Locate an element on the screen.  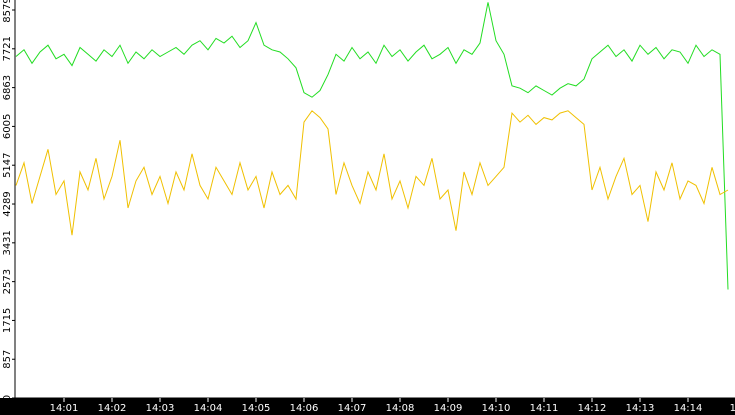
x-tick-label: 14:12 is located at coordinates (592, 408).